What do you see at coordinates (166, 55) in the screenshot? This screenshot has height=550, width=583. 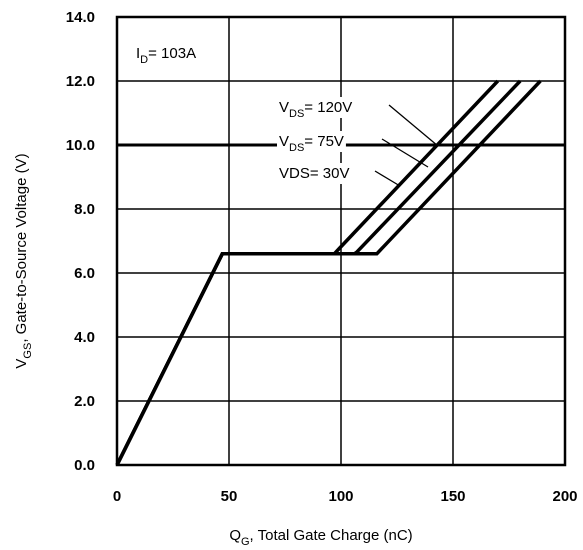 I see `condition-label: ID= 103A` at bounding box center [166, 55].